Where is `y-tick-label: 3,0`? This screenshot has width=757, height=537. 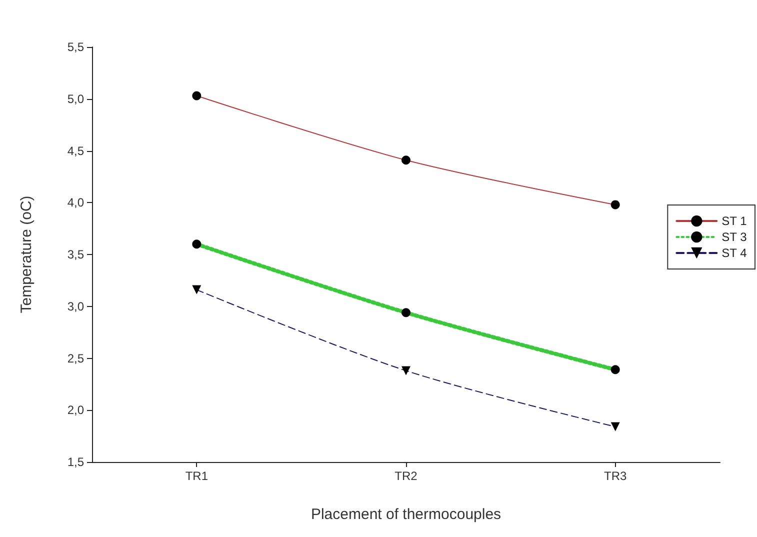 y-tick-label: 3,0 is located at coordinates (75, 306).